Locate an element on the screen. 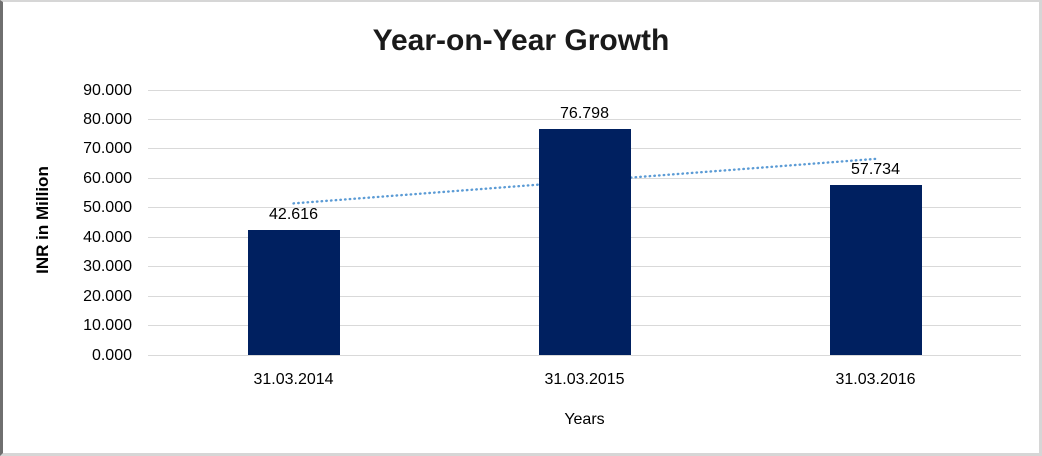  y-tick-label: 90.000 is located at coordinates (107, 90).